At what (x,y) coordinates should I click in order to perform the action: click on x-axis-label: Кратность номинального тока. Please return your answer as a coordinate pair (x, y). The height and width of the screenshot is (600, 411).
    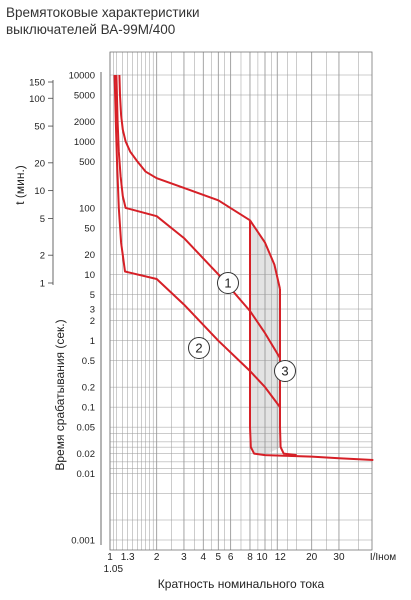
    Looking at the image, I should click on (241, 584).